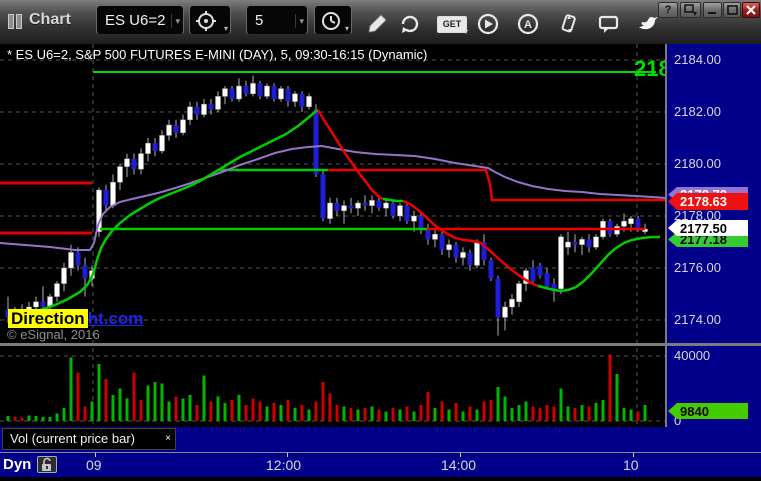  I want to click on volume-study-tab: Vol (current price bar) ×, so click(89, 439).